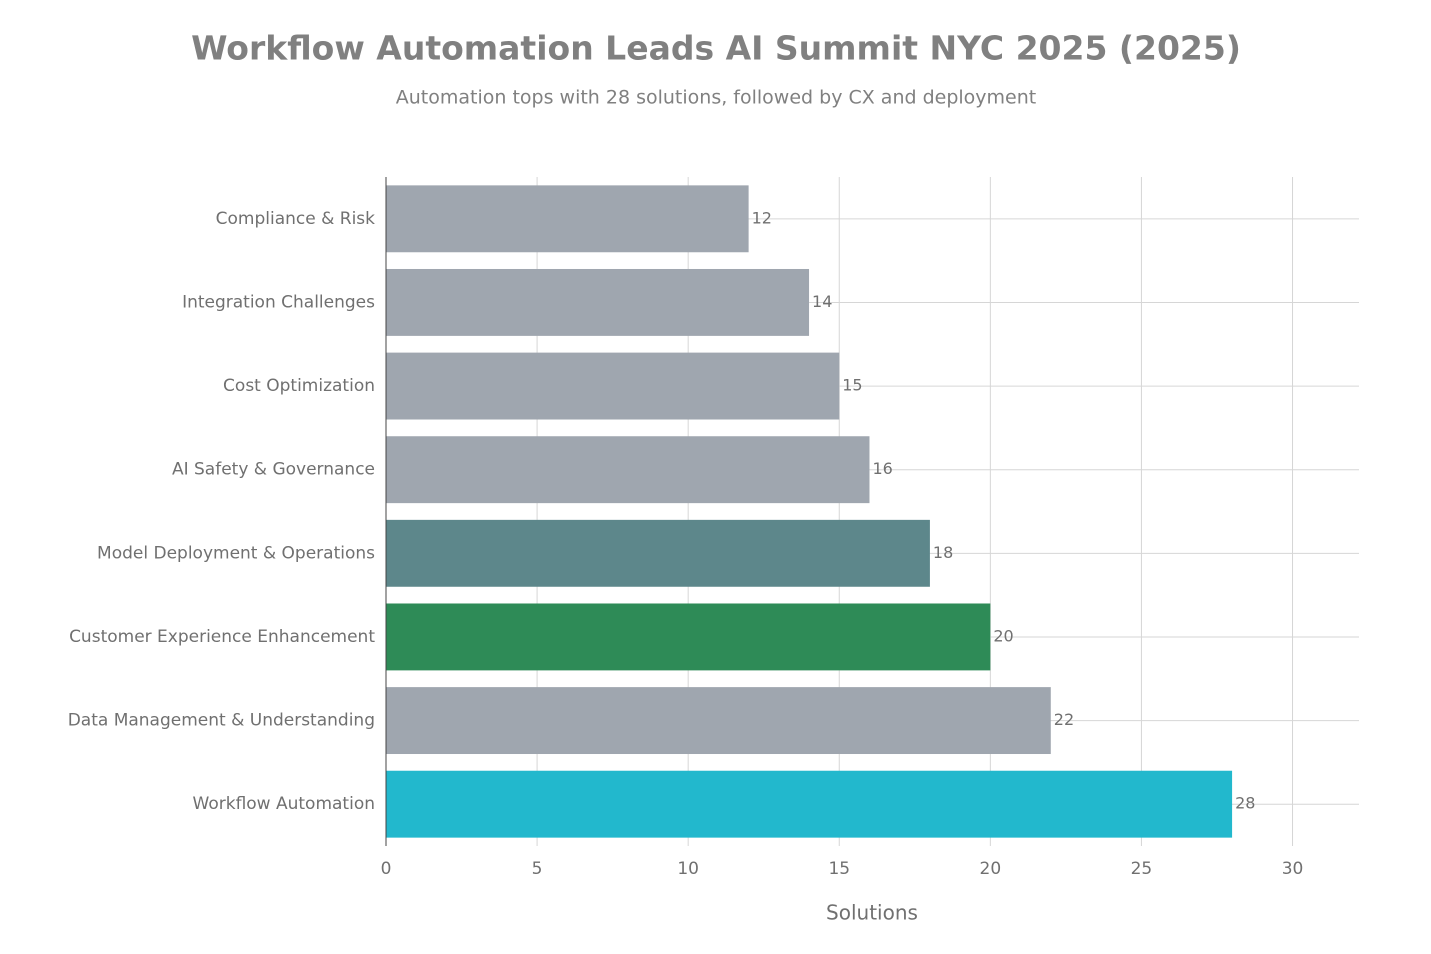 This screenshot has height=954, width=1431. Describe the element at coordinates (1003, 635) in the screenshot. I see `value-label: 20` at that location.